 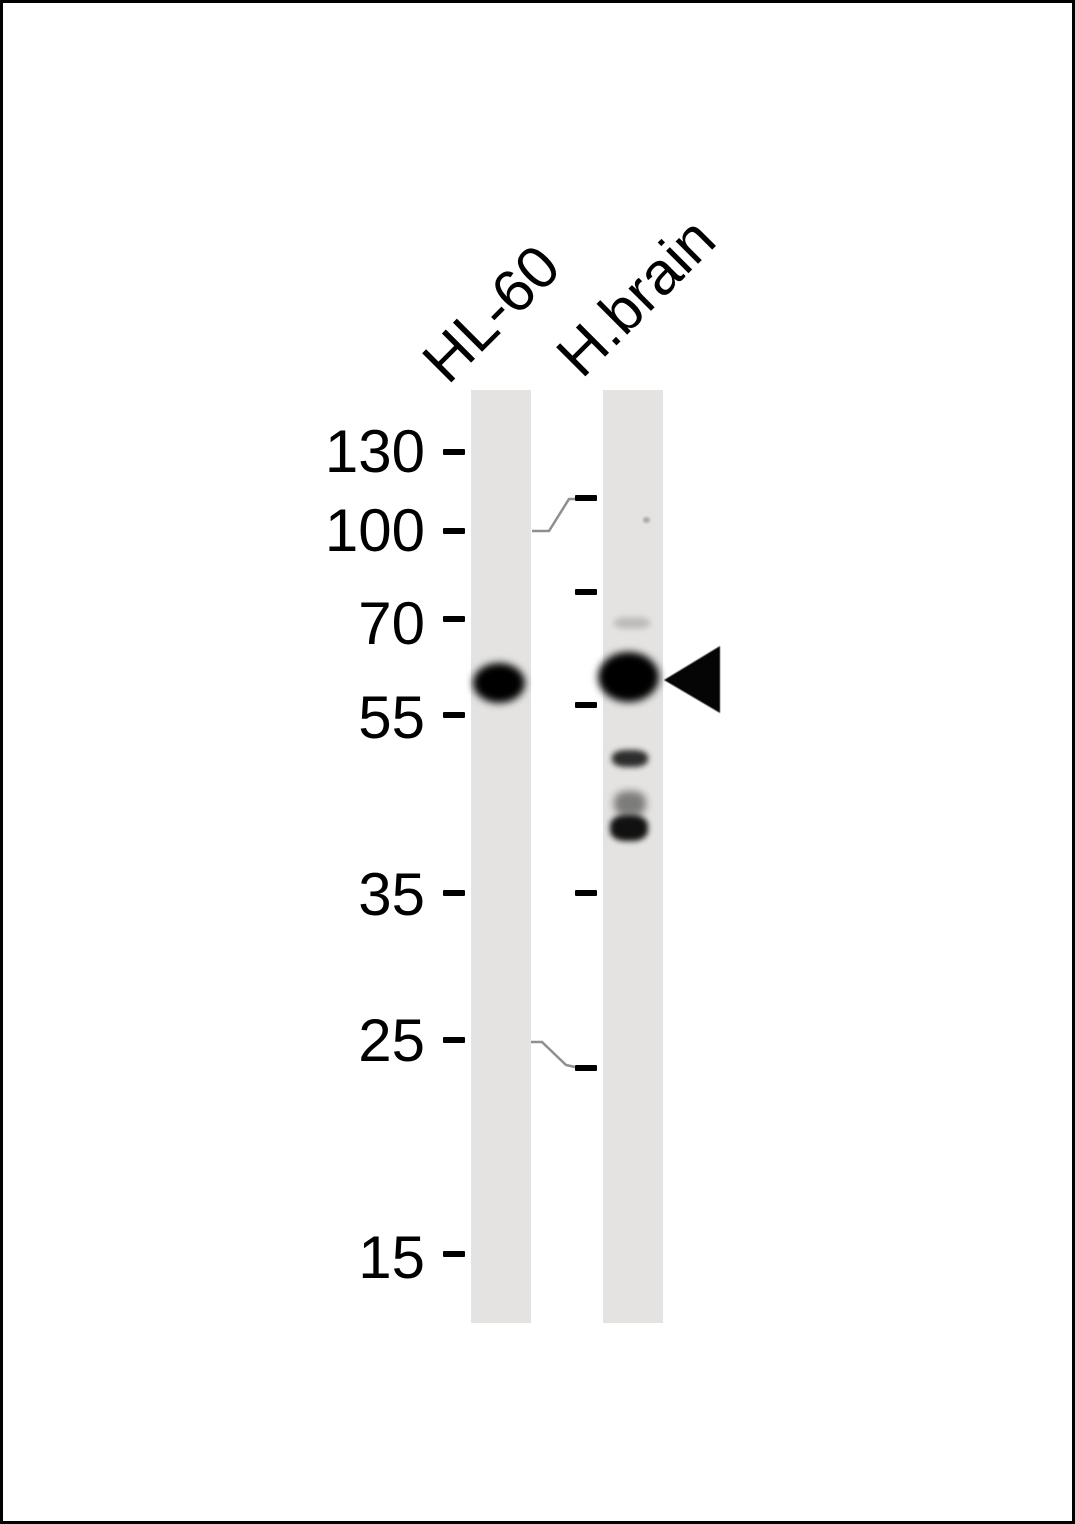 What do you see at coordinates (646, 520) in the screenshot?
I see `lane2-background-speck` at bounding box center [646, 520].